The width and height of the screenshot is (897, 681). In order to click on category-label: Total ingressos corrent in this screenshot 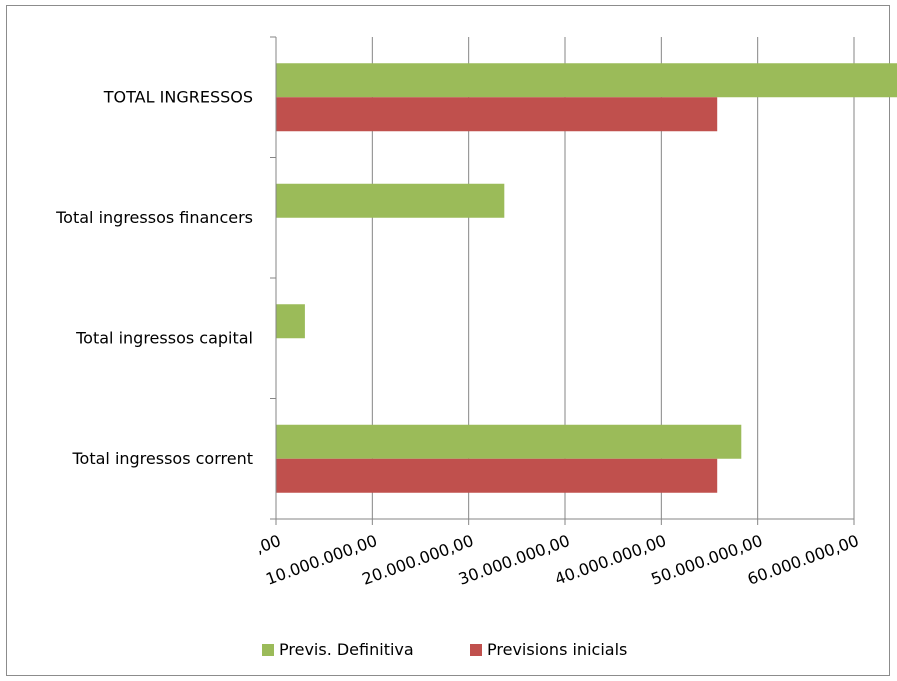, I will do `click(162, 458)`.